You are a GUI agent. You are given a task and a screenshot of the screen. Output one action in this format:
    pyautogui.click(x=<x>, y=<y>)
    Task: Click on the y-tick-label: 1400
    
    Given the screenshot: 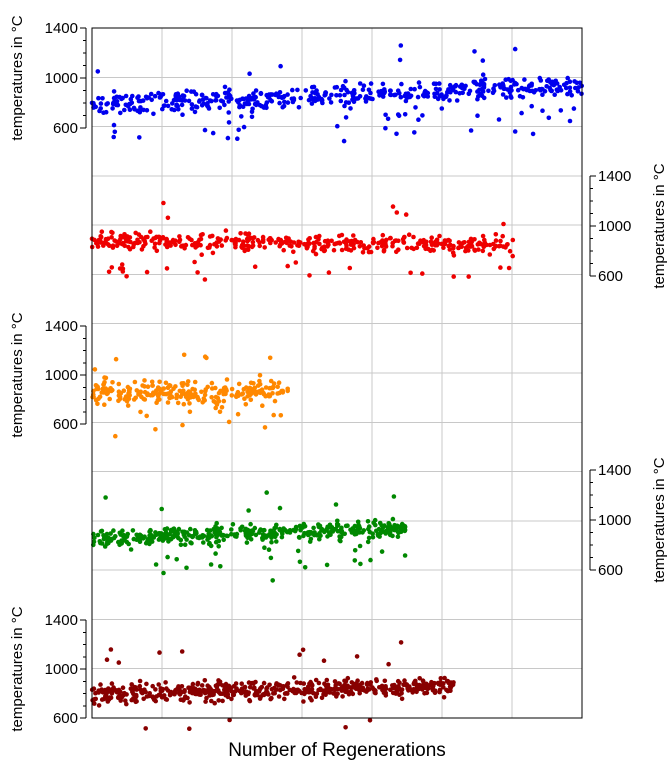 What is the action you would take?
    pyautogui.click(x=614, y=470)
    